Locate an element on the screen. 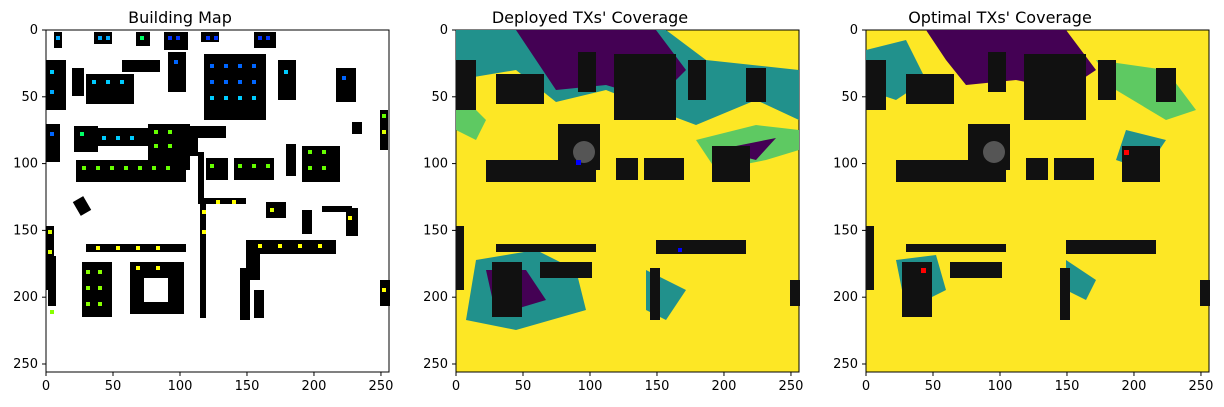  panel-title: Building Map is located at coordinates (180, 17).